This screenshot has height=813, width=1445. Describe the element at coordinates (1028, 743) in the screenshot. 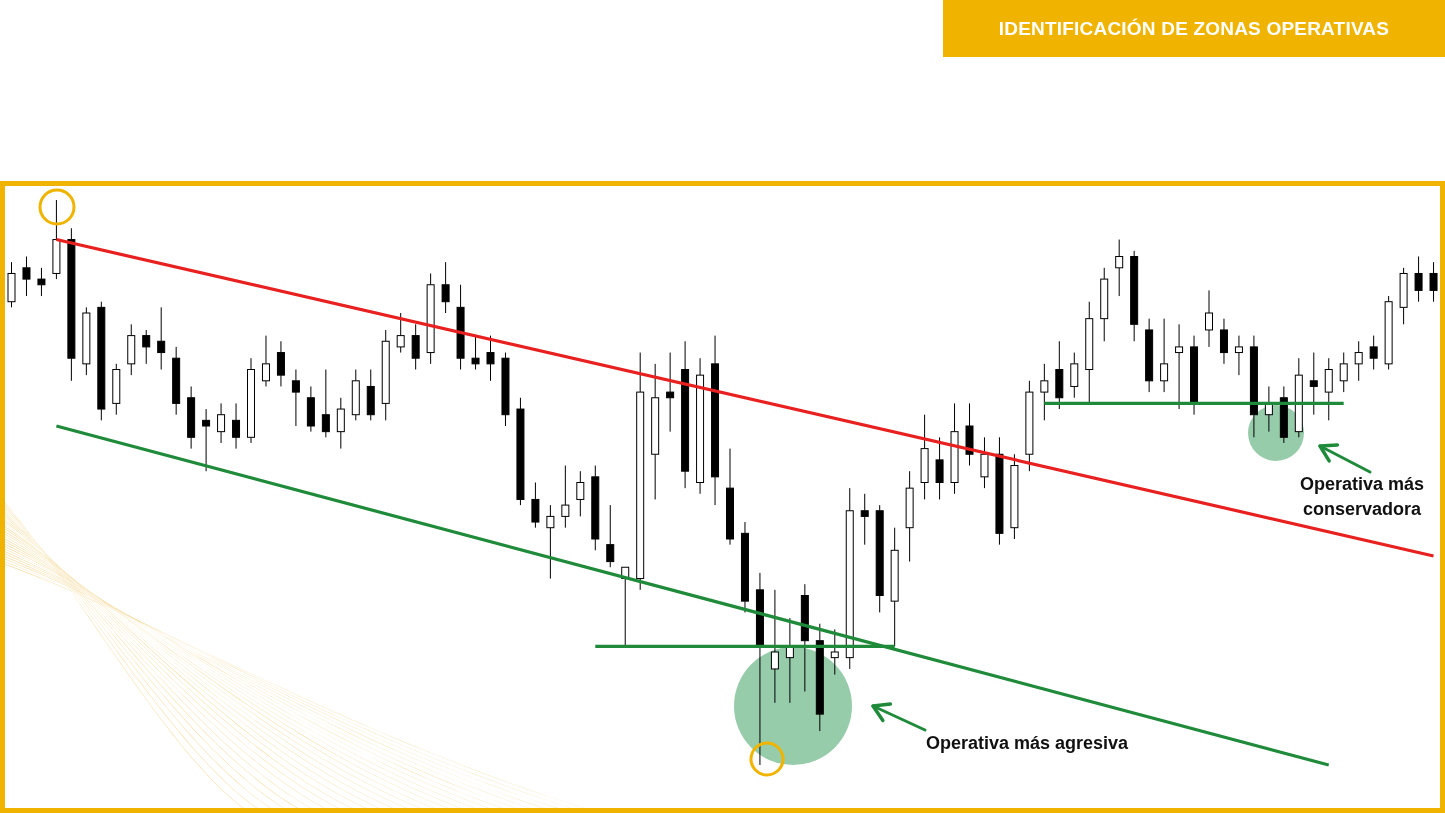

I see `annotation: Operativa más agresiva` at that location.